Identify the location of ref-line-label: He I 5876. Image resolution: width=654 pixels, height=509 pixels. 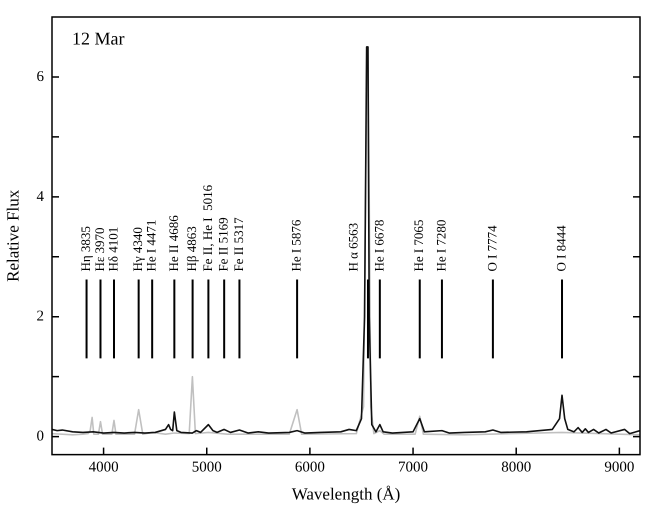
(296, 245).